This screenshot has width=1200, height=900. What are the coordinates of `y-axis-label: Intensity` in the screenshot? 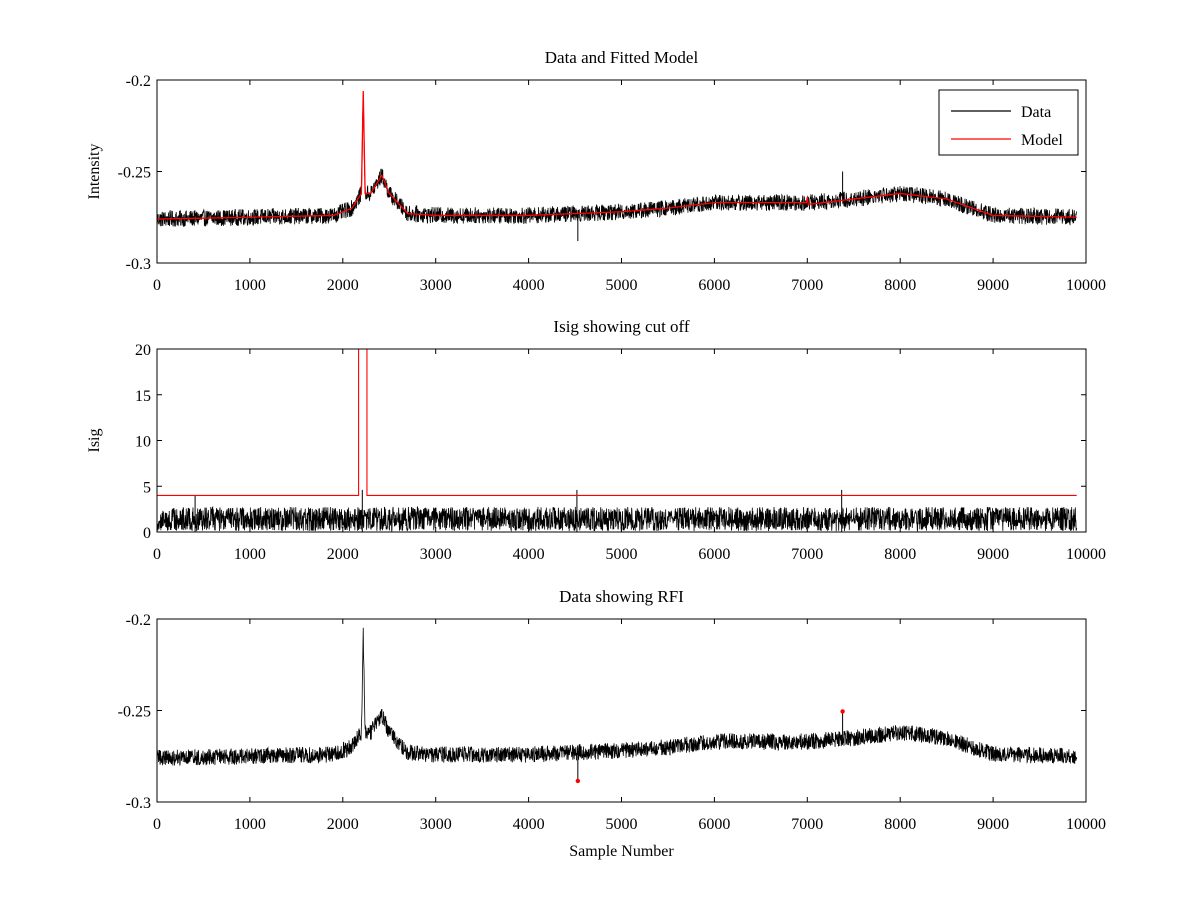 It's located at (94, 172).